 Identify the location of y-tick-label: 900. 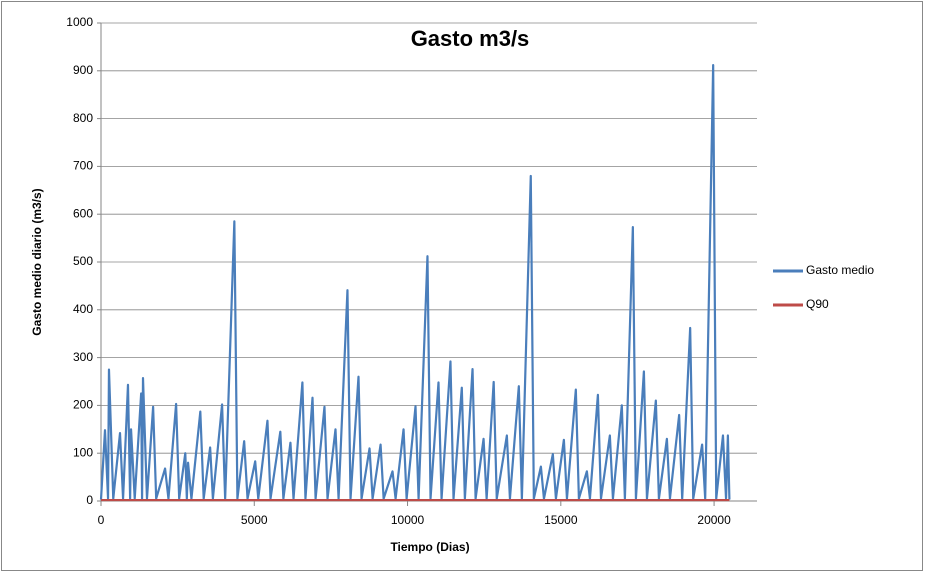
(83, 70).